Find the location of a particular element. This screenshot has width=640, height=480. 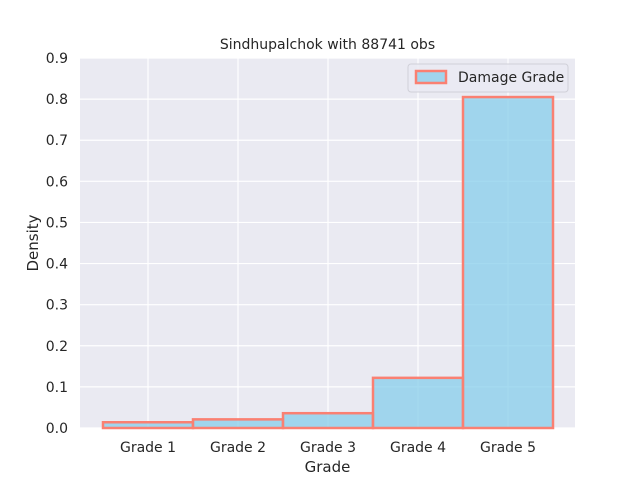

y-tick-label: 0.5 is located at coordinates (57, 223).